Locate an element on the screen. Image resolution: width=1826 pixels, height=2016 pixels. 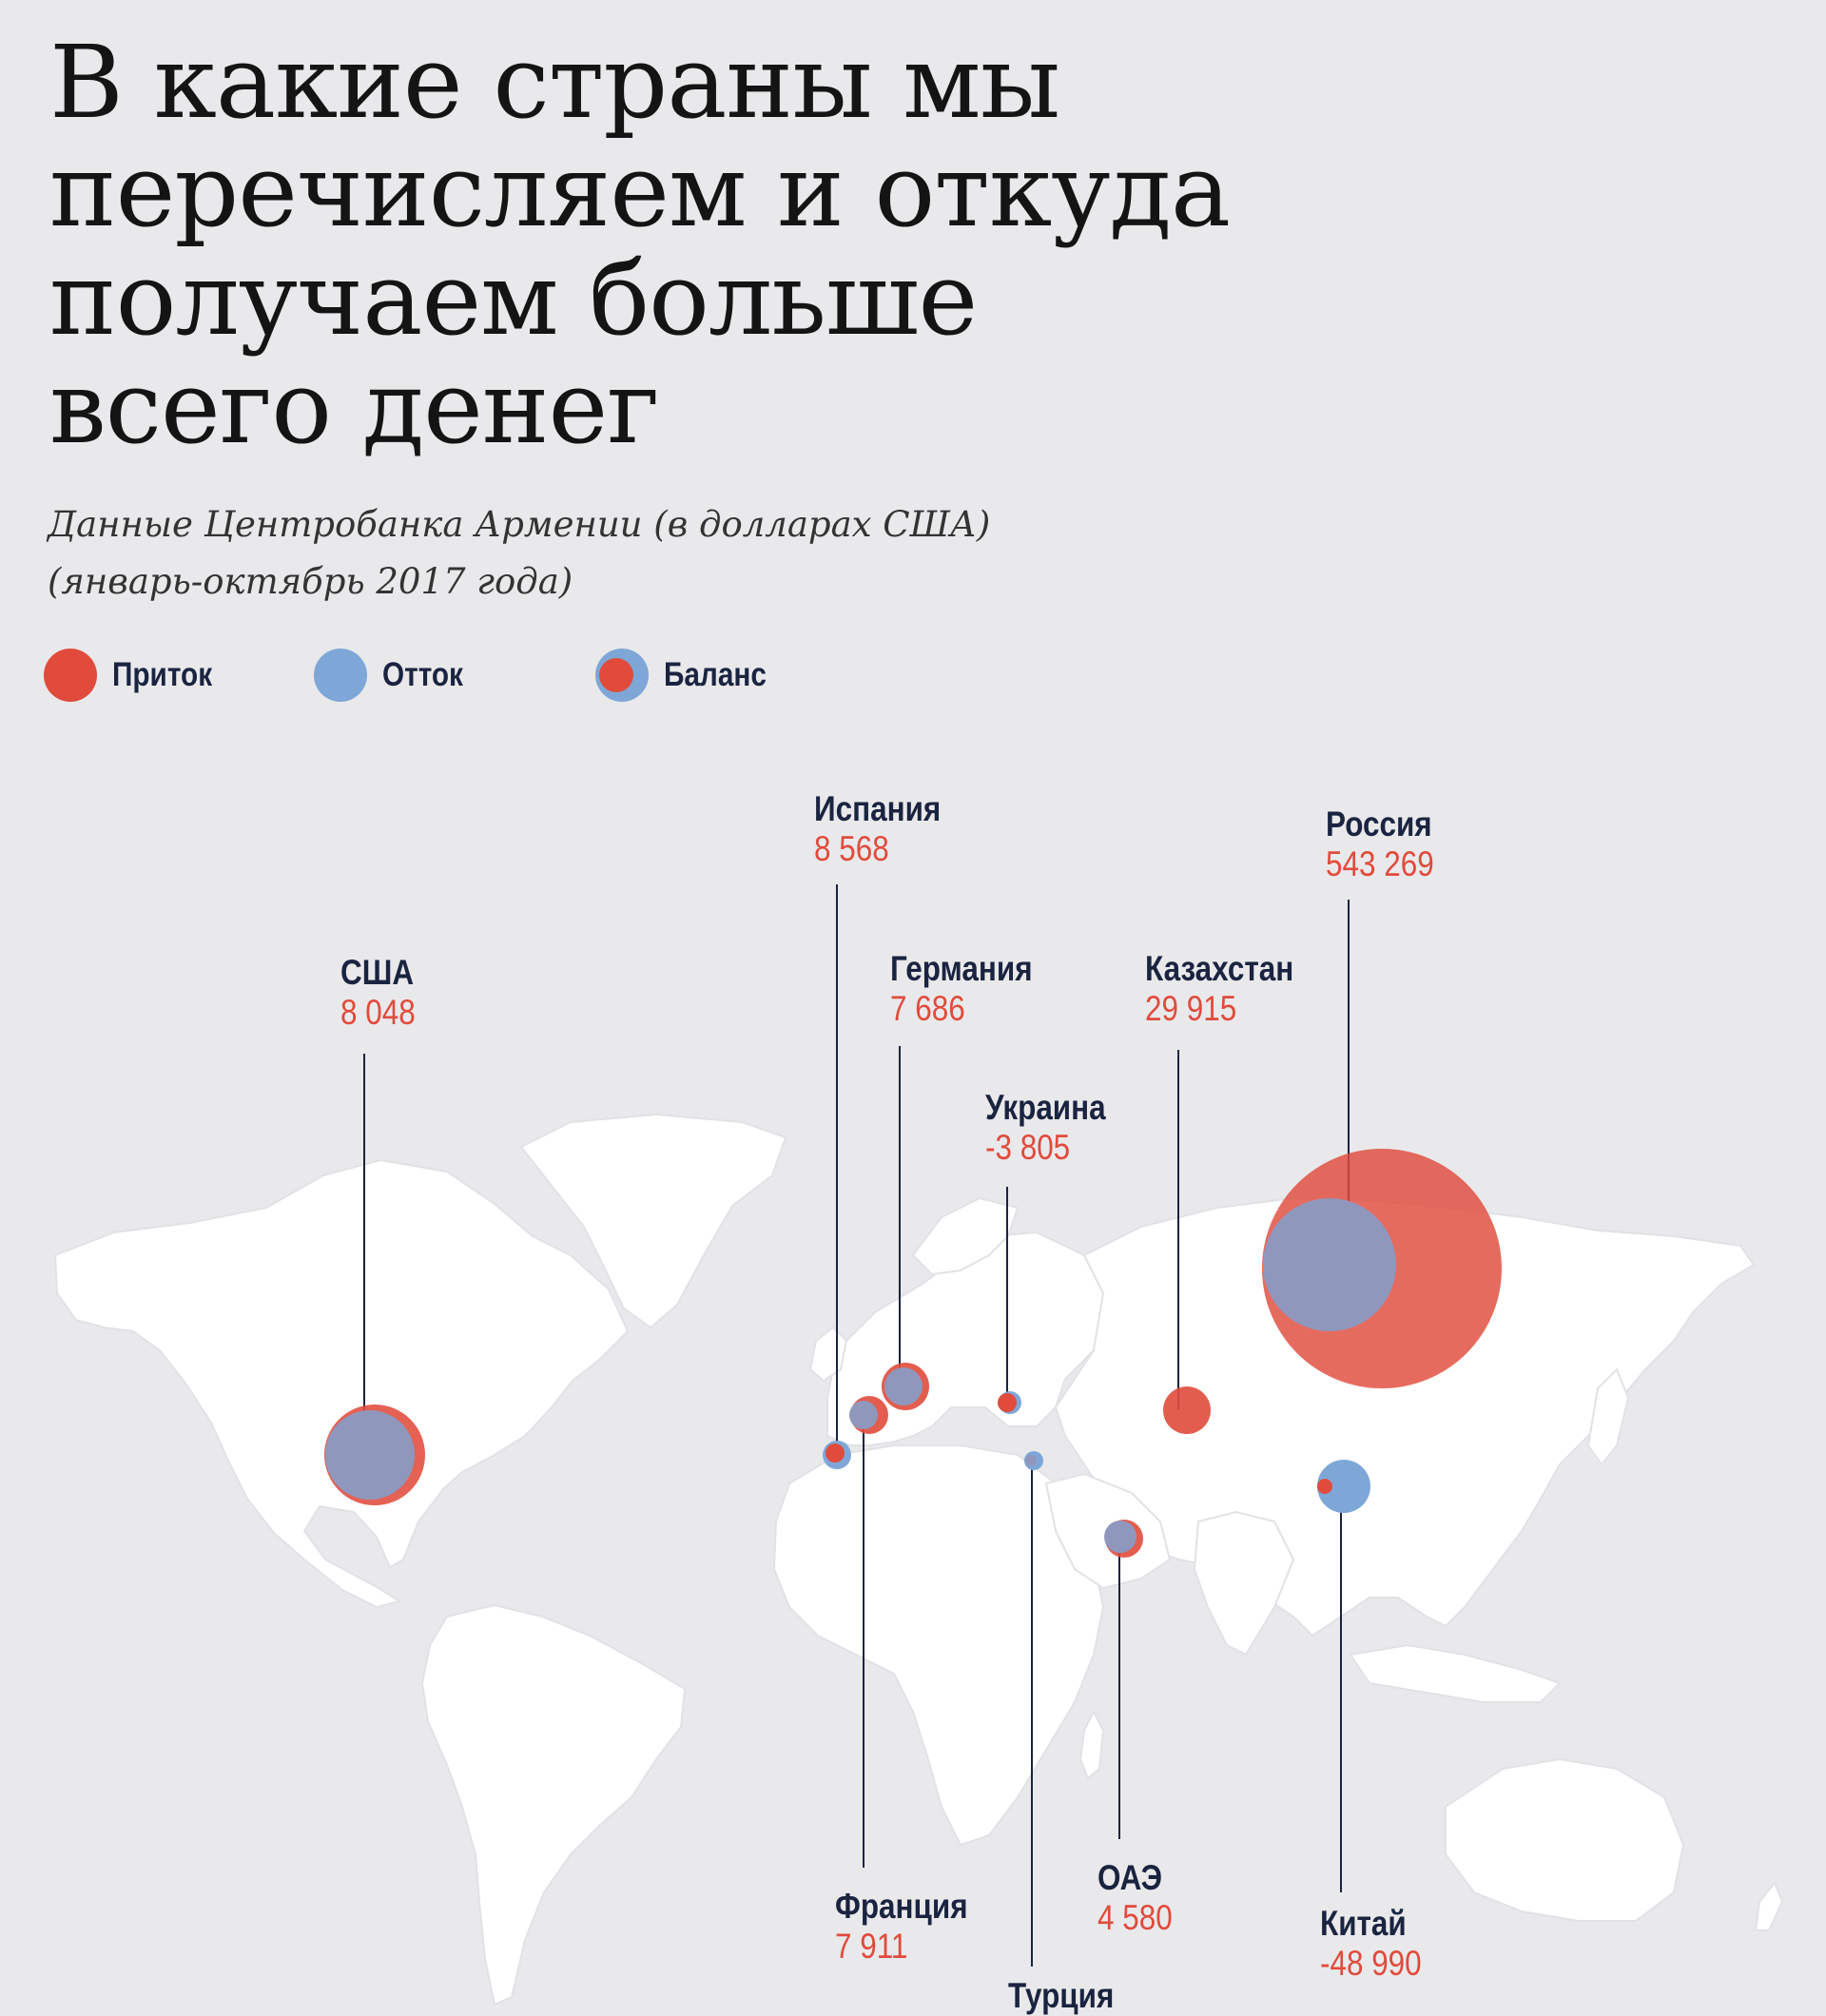
country-name: Турция is located at coordinates (1061, 1995).